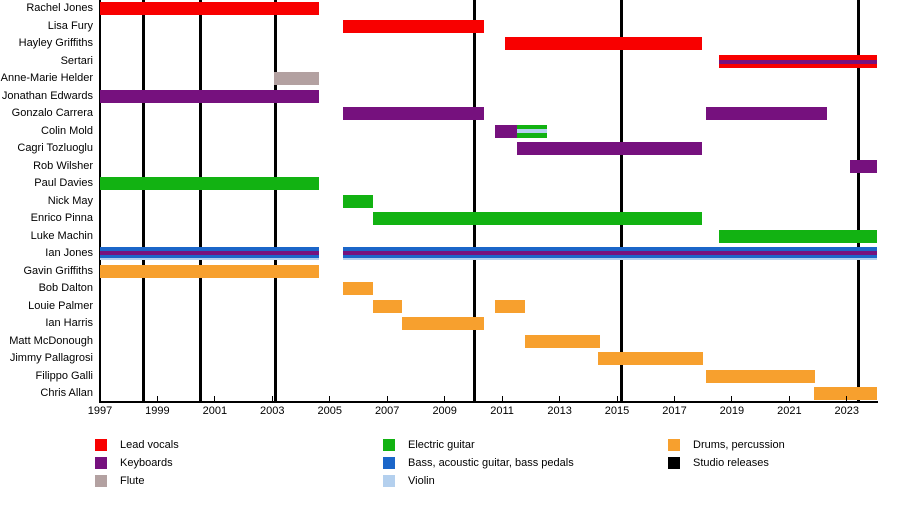  Describe the element at coordinates (209, 96) in the screenshot. I see `timeline-bar-jonathan-edwards` at that location.